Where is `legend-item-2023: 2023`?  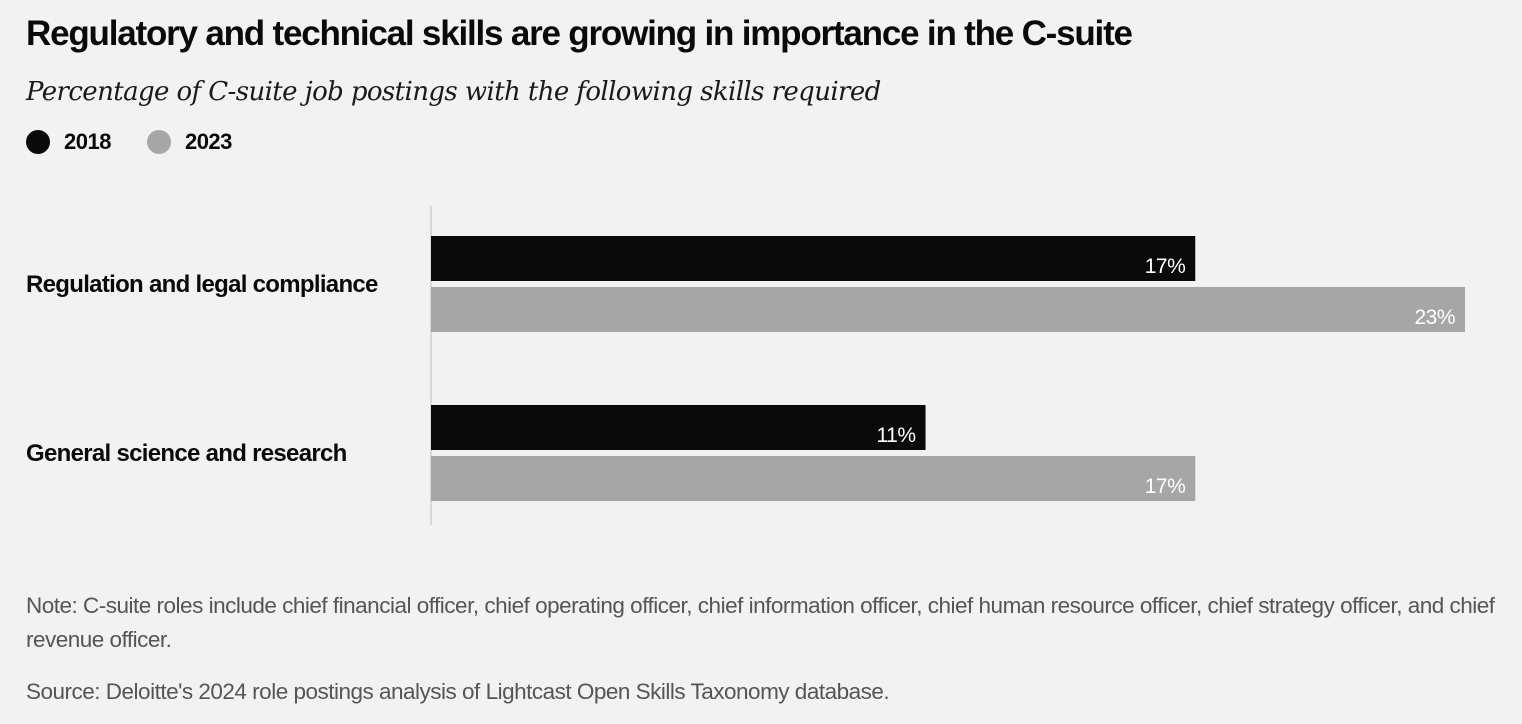 legend-item-2023: 2023 is located at coordinates (189, 142).